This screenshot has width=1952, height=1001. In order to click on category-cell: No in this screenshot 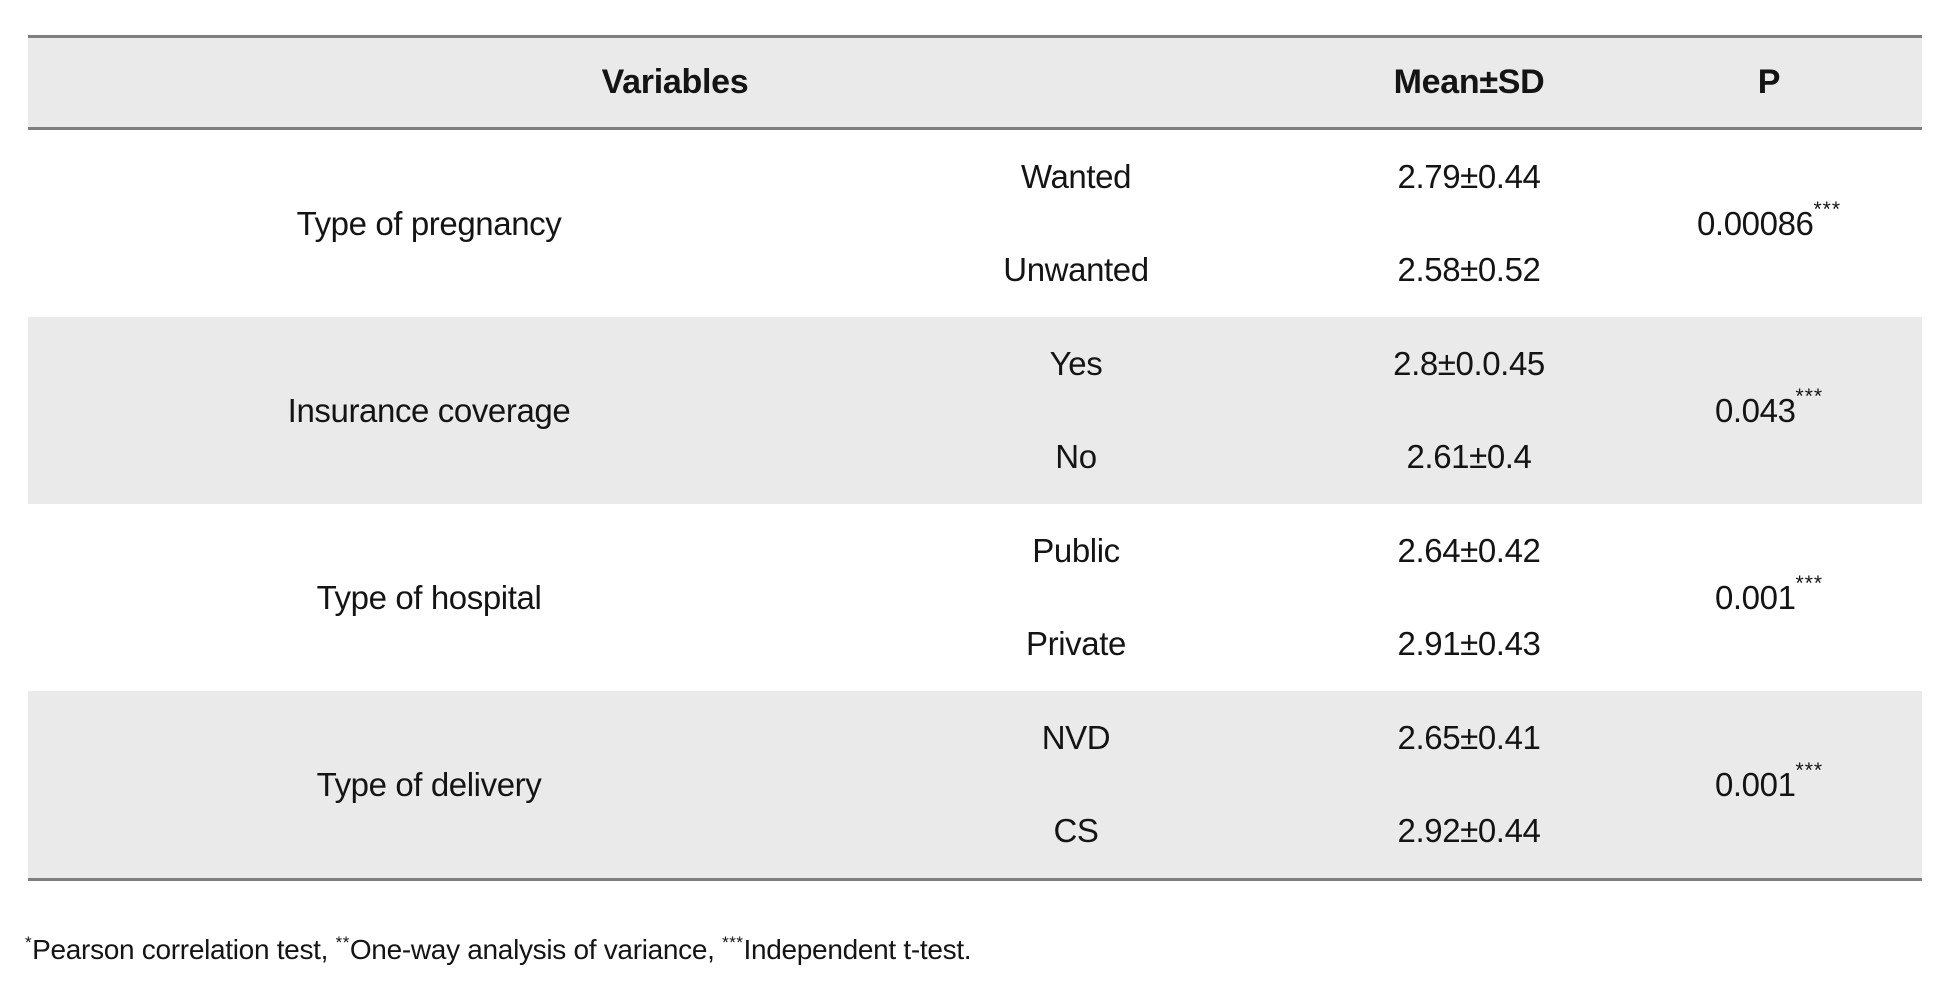, I will do `click(1076, 457)`.